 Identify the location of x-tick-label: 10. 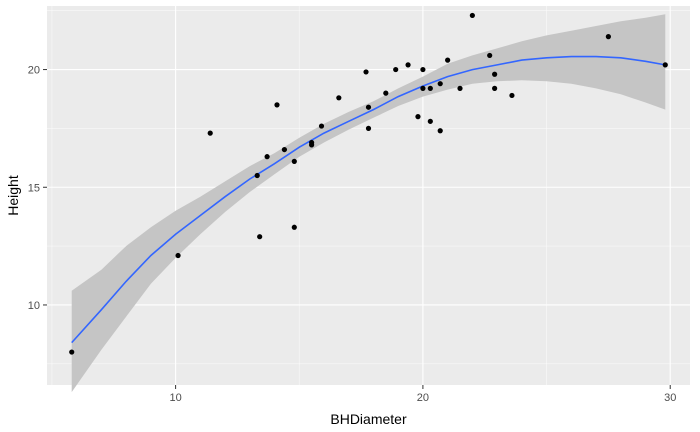
(175, 398).